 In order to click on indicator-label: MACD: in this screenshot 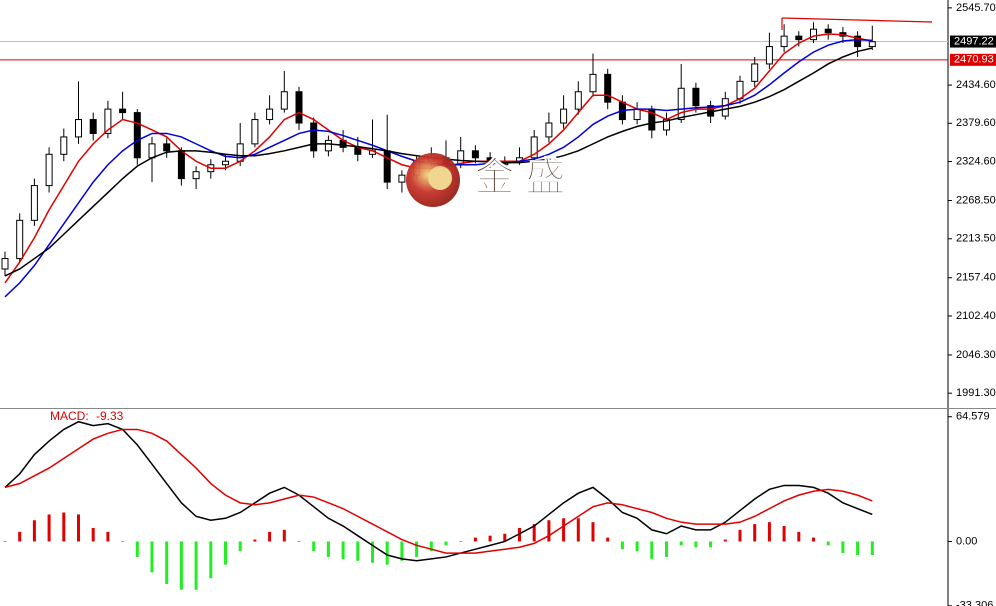, I will do `click(69, 416)`.